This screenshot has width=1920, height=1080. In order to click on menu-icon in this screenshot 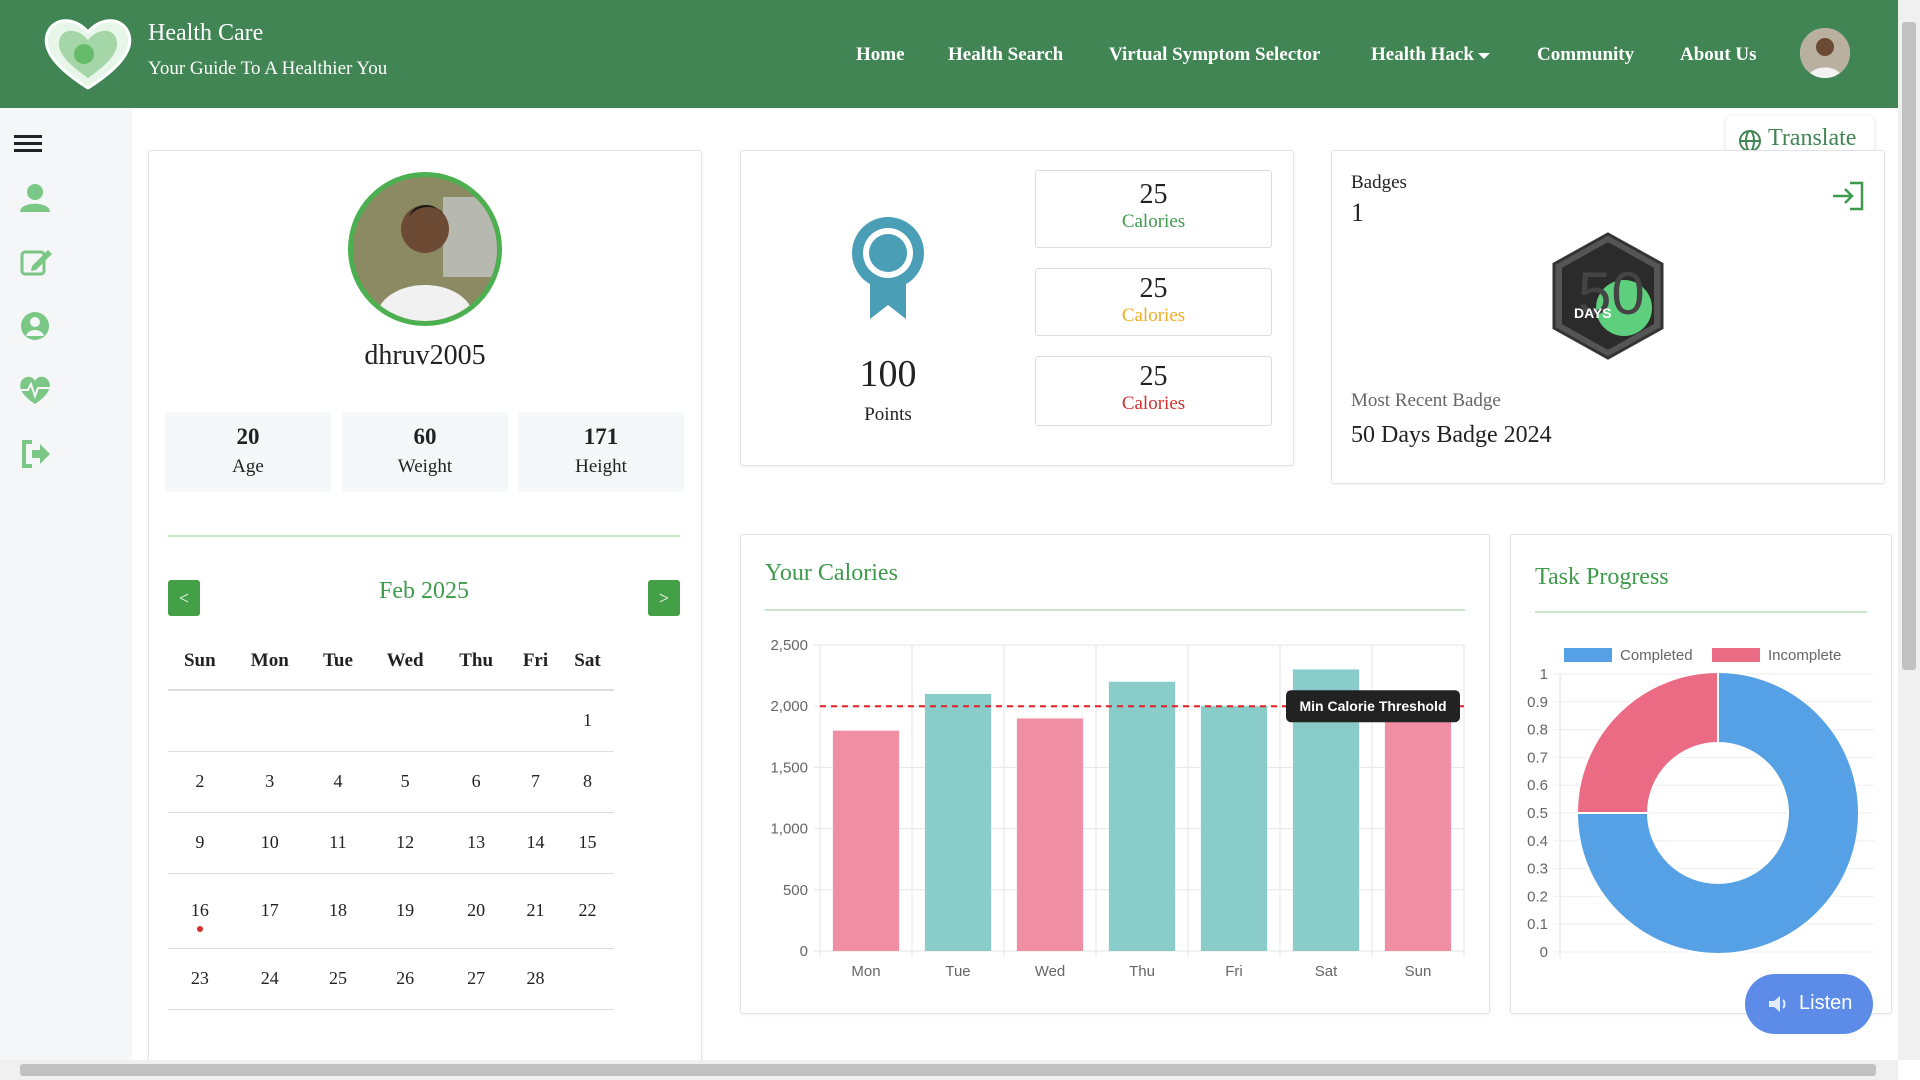, I will do `click(36, 144)`.